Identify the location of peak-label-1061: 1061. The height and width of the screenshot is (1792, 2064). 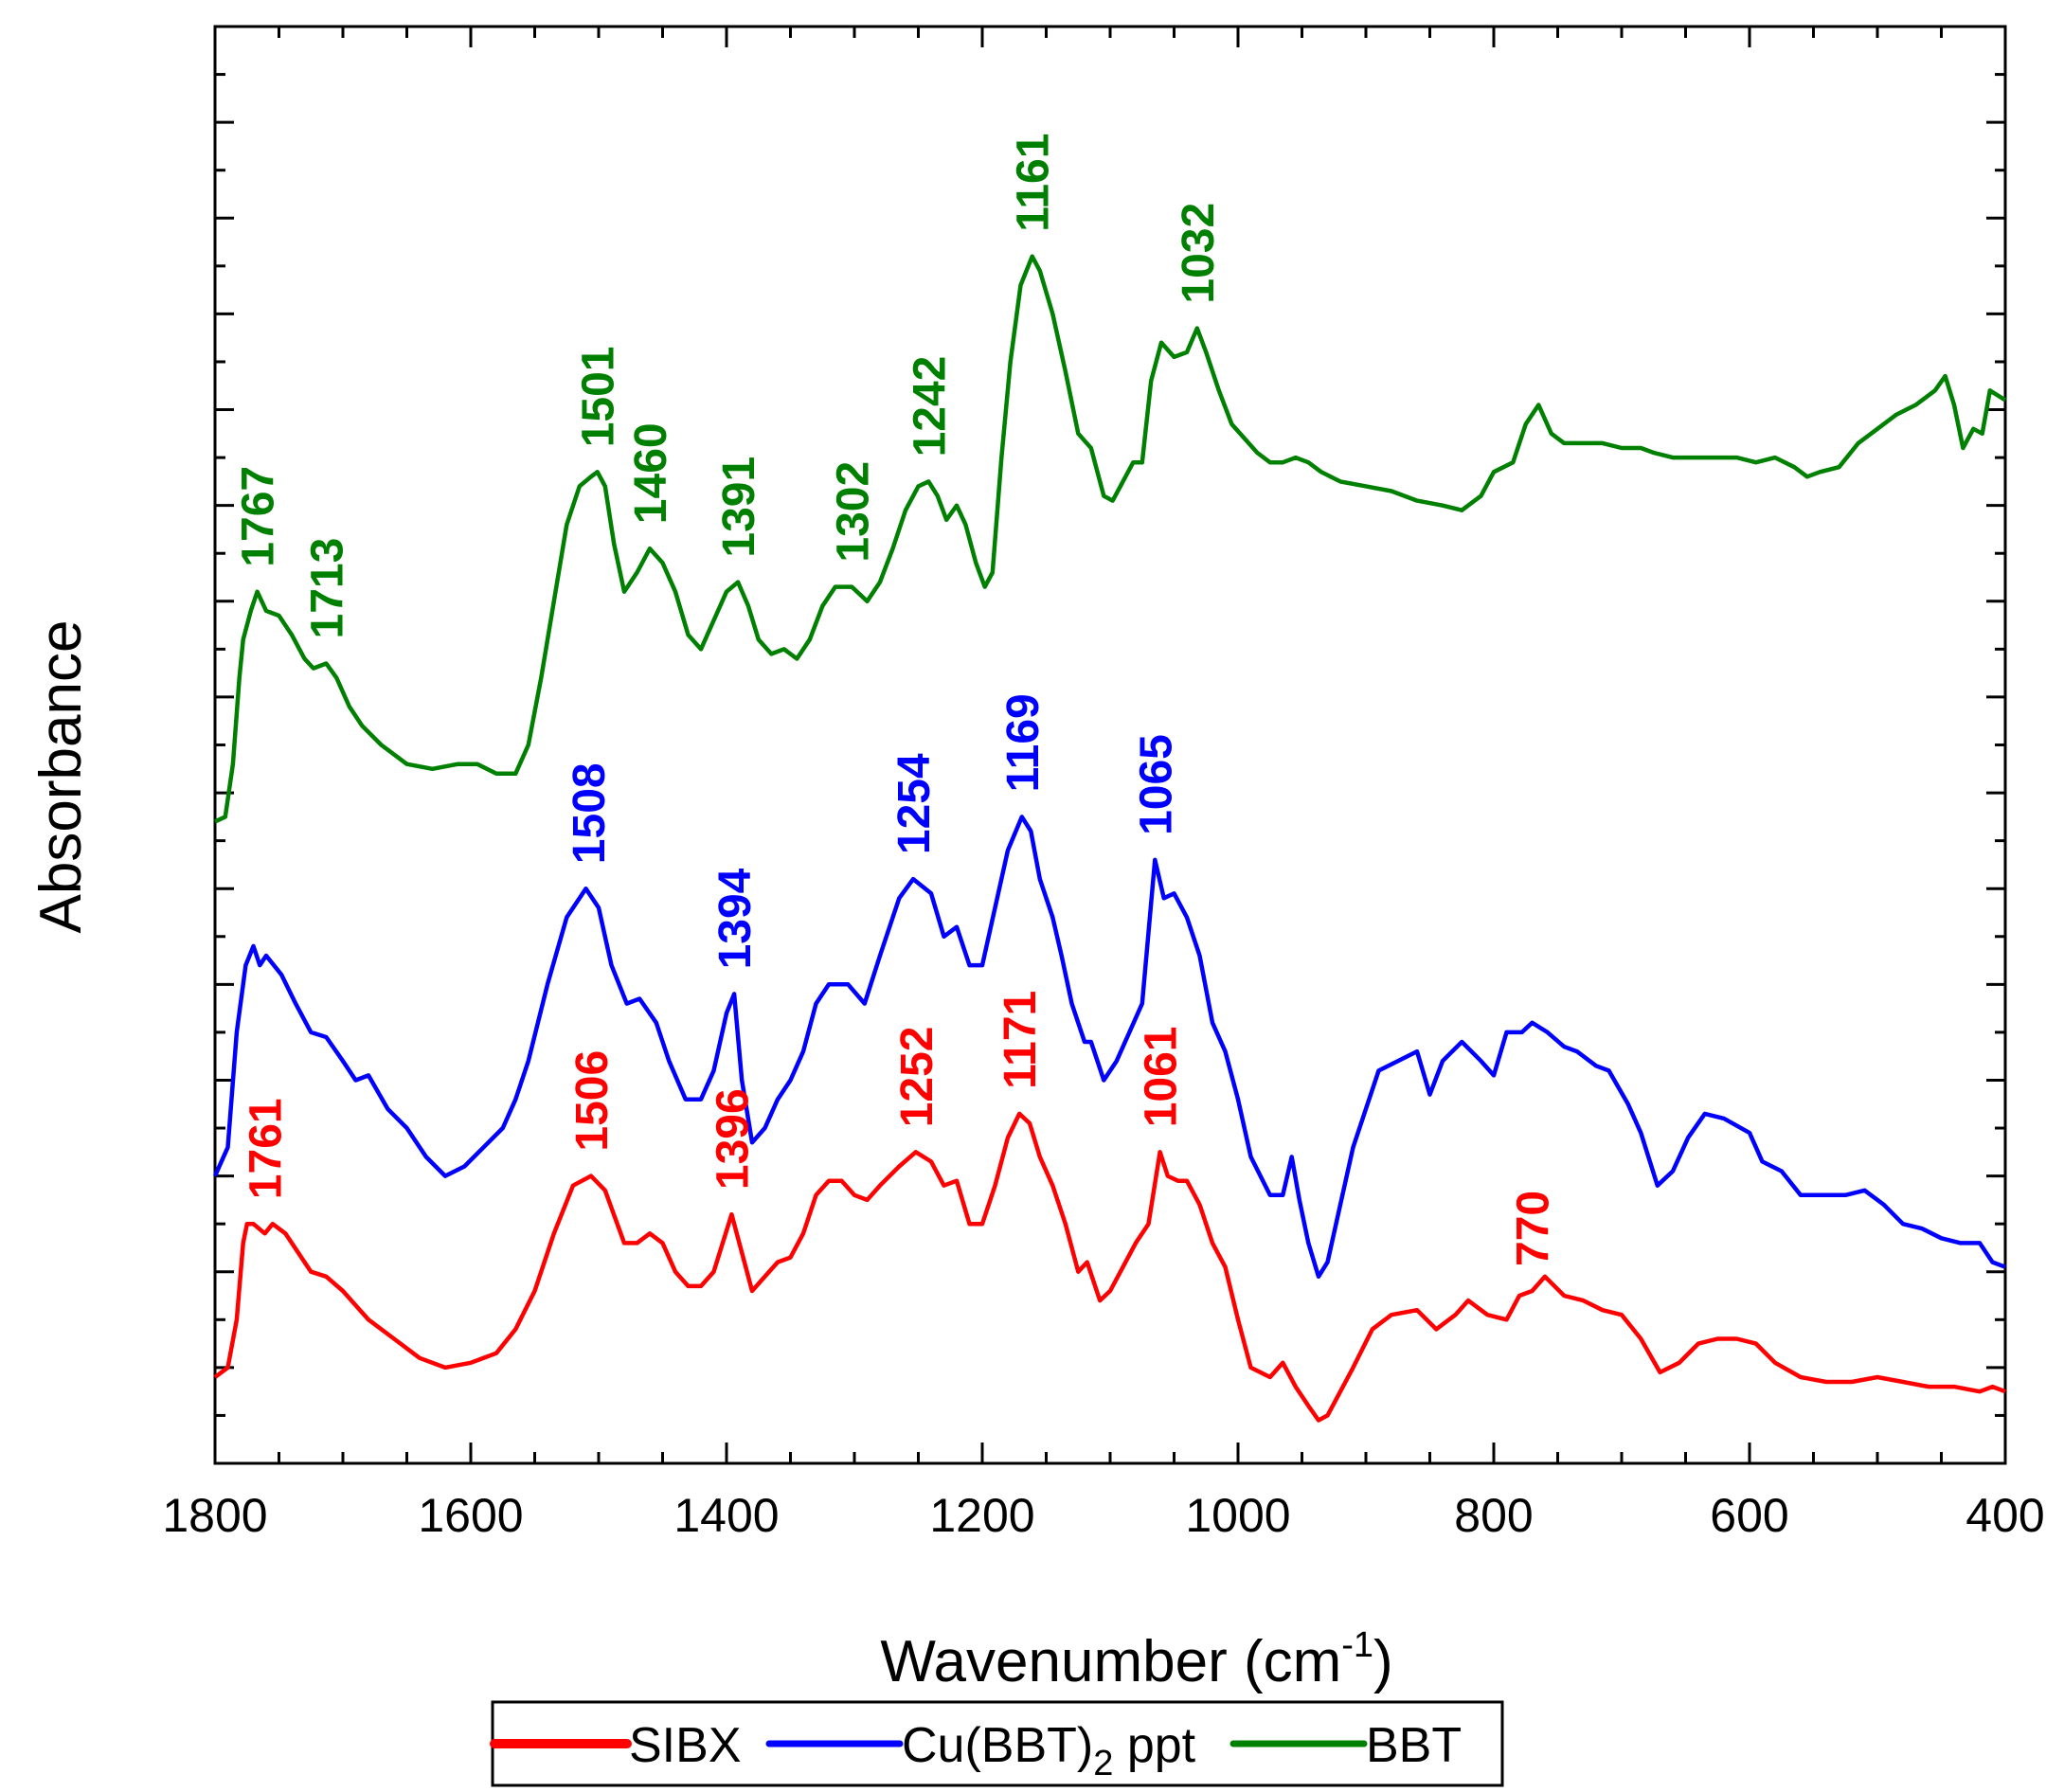
(1162, 1077).